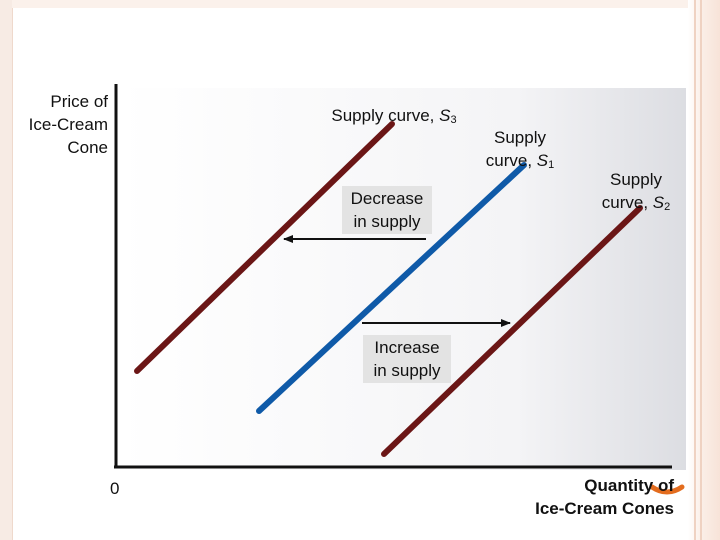 This screenshot has height=540, width=720. Describe the element at coordinates (604, 497) in the screenshot. I see `x-axis-label: Quantity of Ice-Cream Cones` at that location.